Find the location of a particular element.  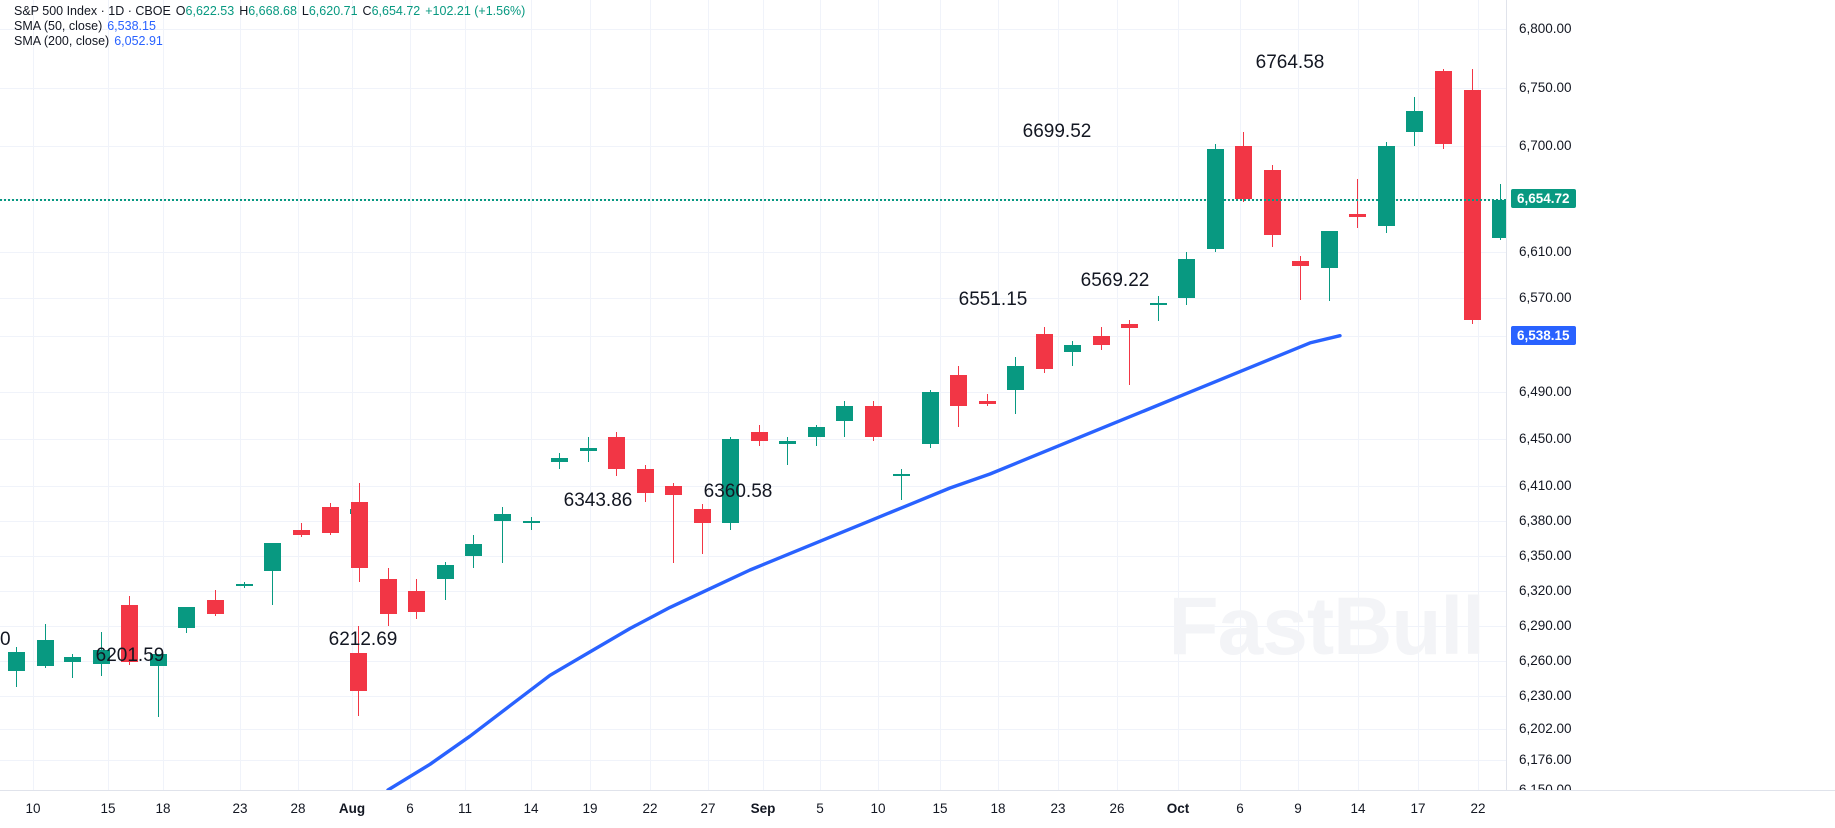

time-axis-label: Oct is located at coordinates (1178, 808).